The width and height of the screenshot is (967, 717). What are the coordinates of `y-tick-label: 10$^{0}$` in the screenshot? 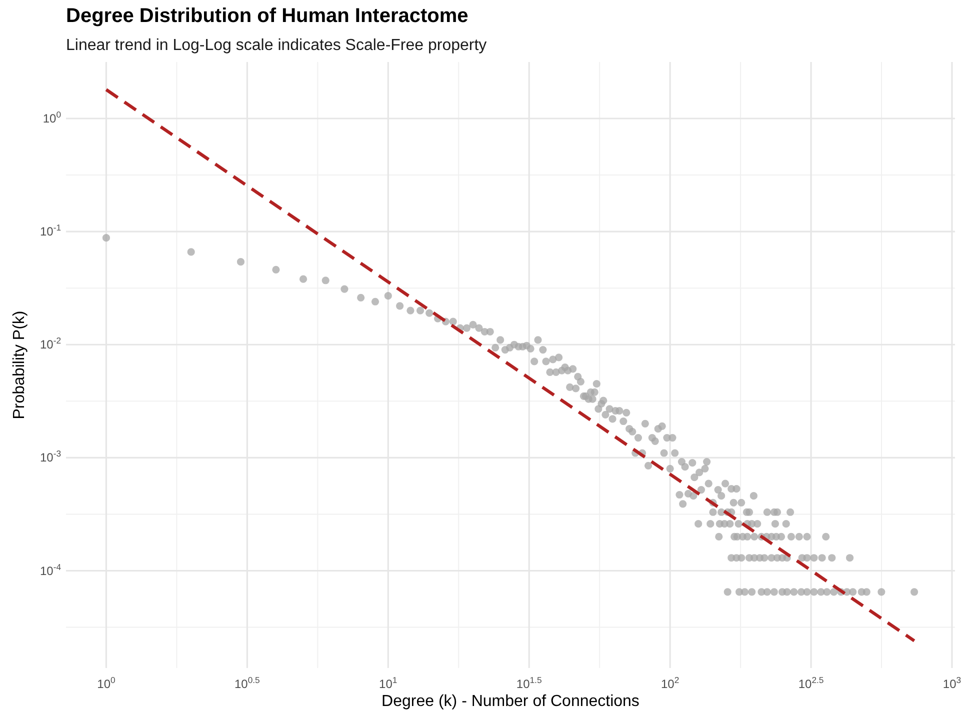 It's located at (52, 117).